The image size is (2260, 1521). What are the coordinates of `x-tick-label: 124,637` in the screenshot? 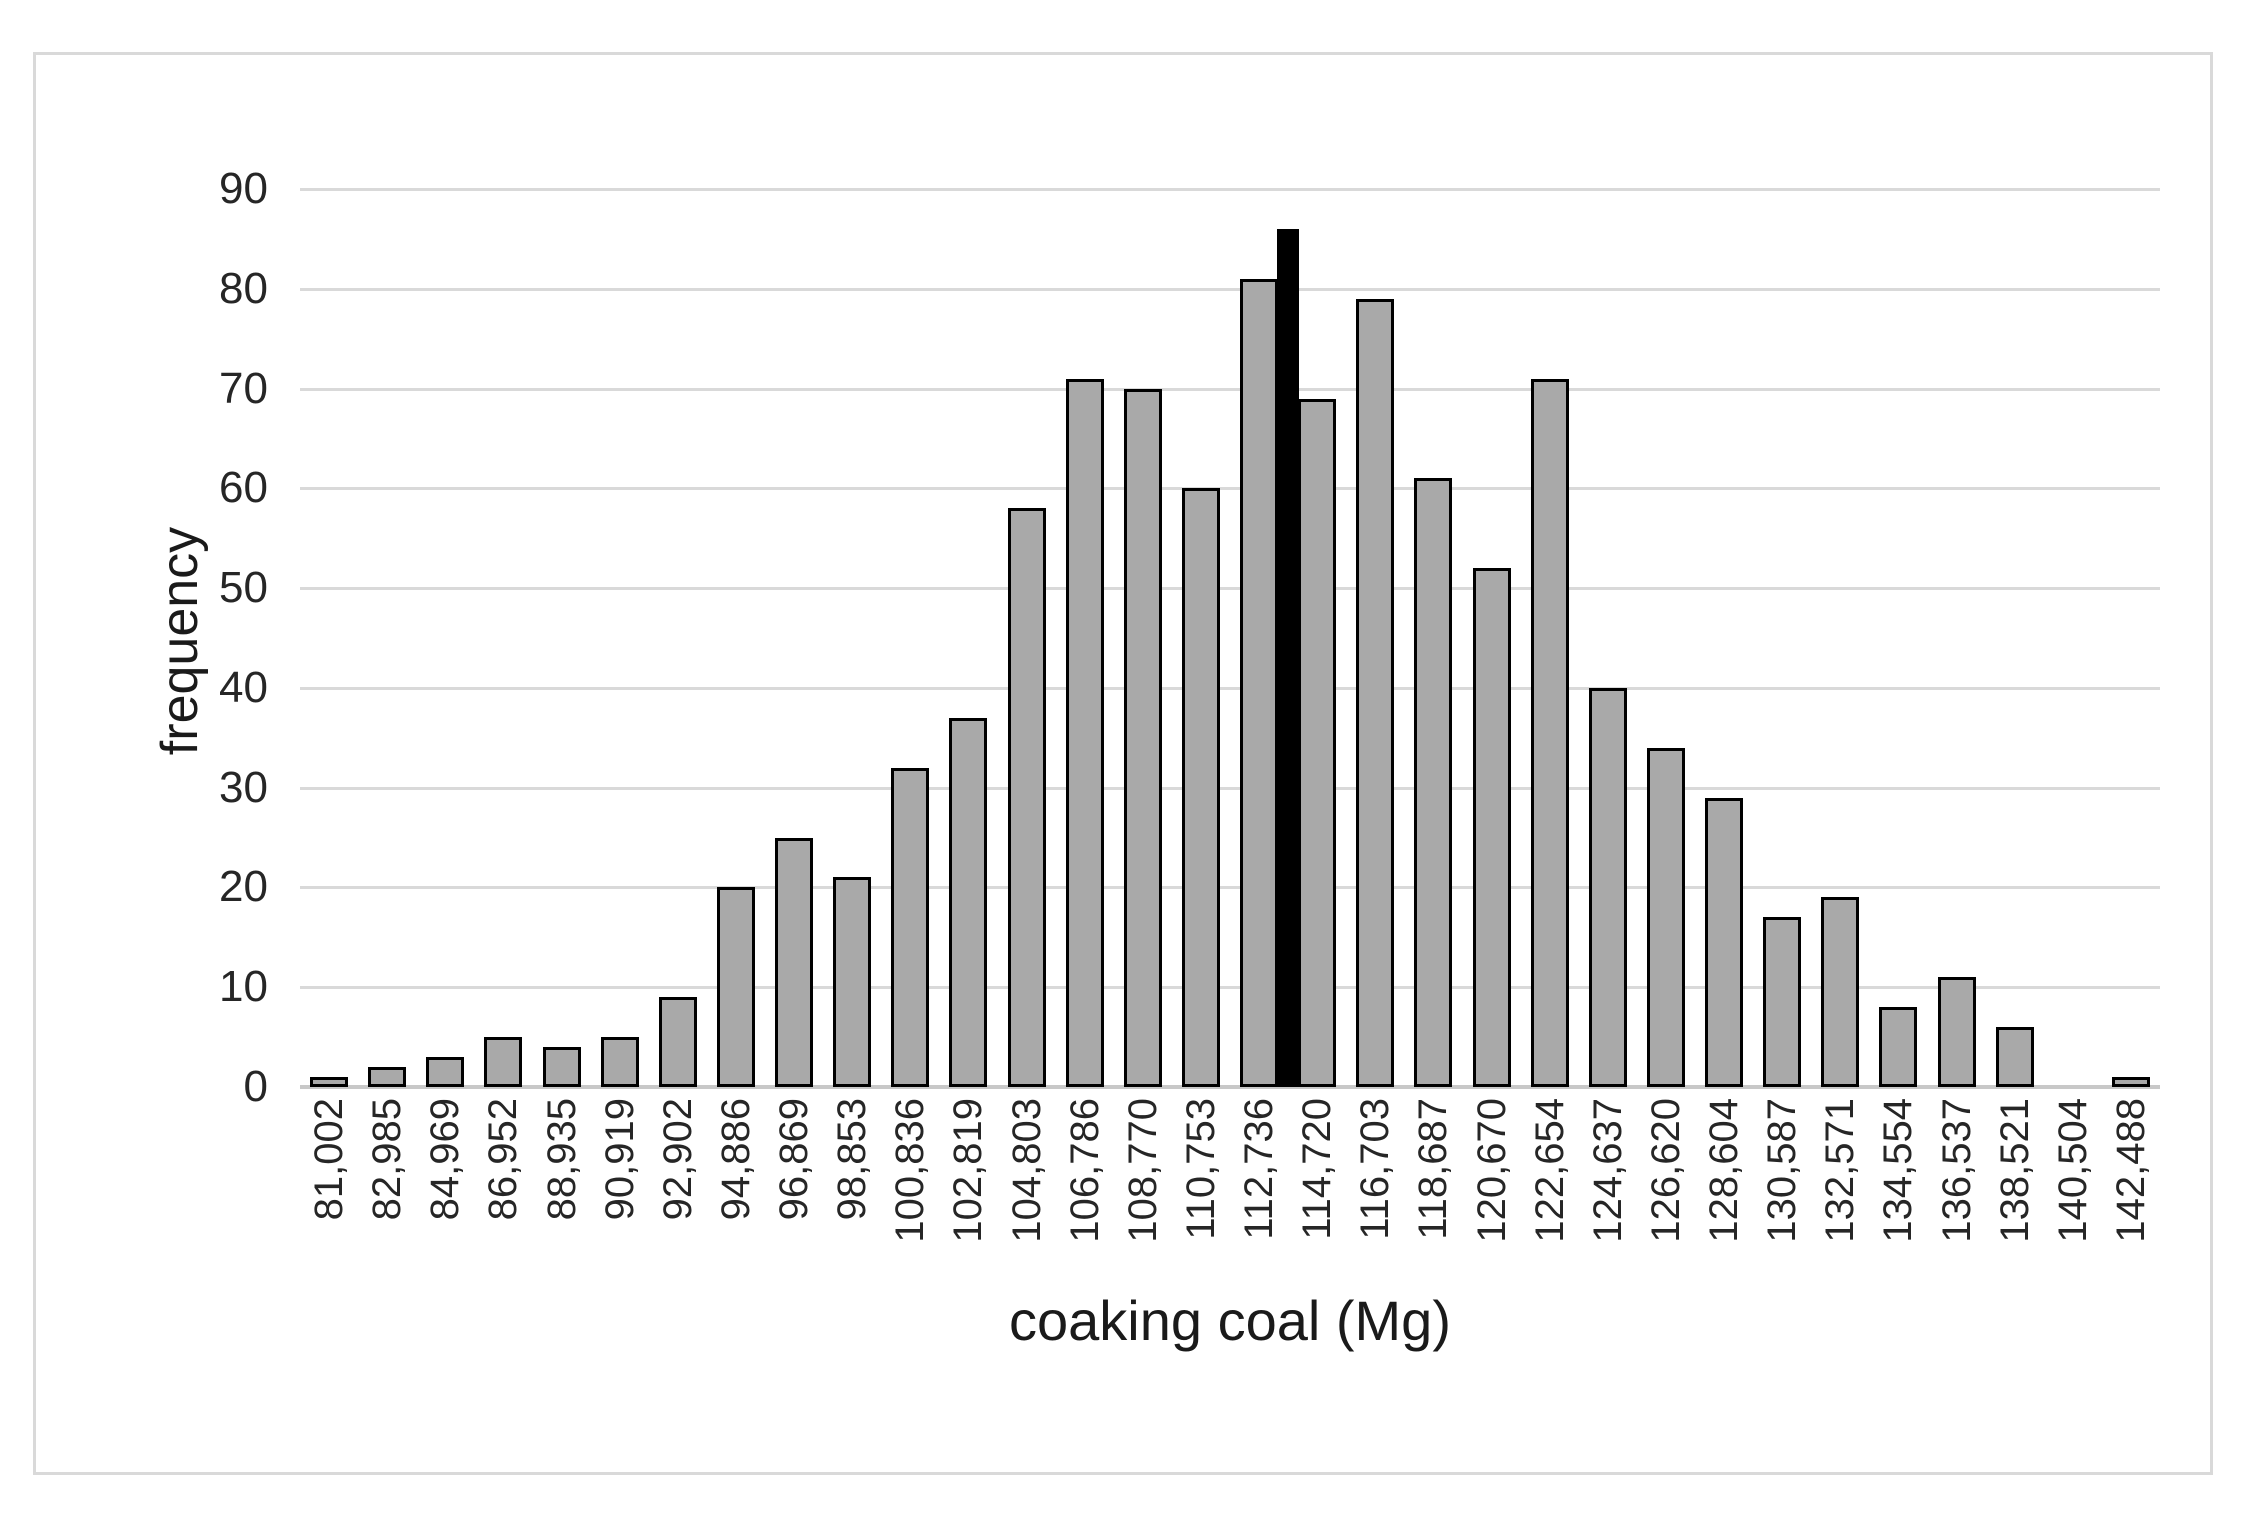 It's located at (1608, 1170).